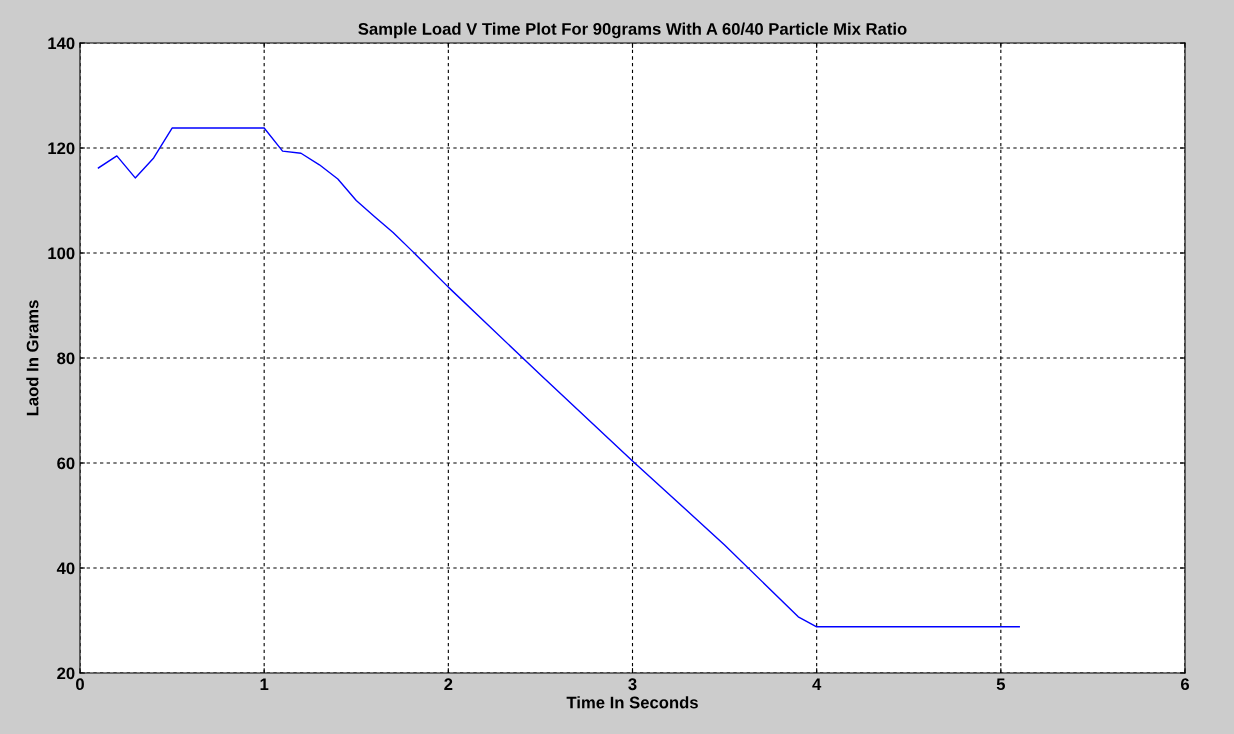 This screenshot has width=1234, height=734. Describe the element at coordinates (80, 684) in the screenshot. I see `x-tick-label: 0` at that location.